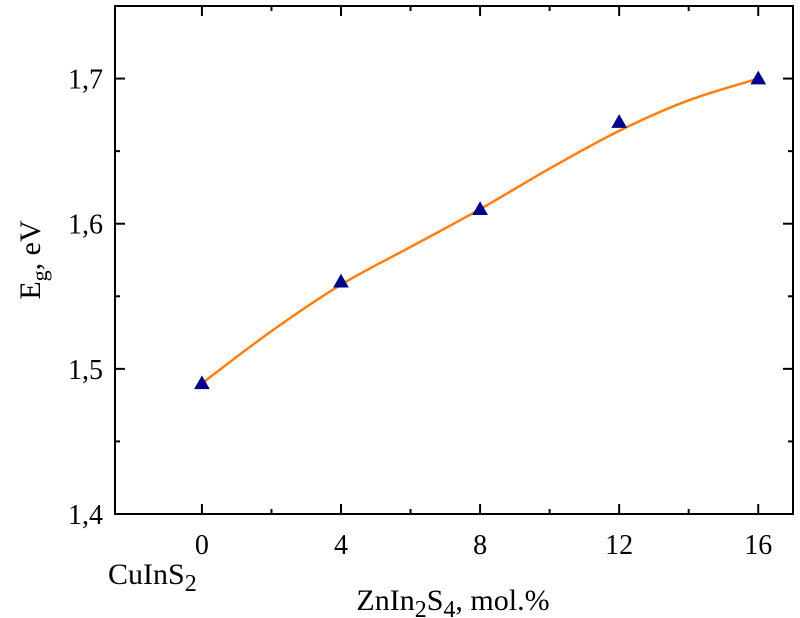  What do you see at coordinates (480, 545) in the screenshot?
I see `x-tick-label: 8` at bounding box center [480, 545].